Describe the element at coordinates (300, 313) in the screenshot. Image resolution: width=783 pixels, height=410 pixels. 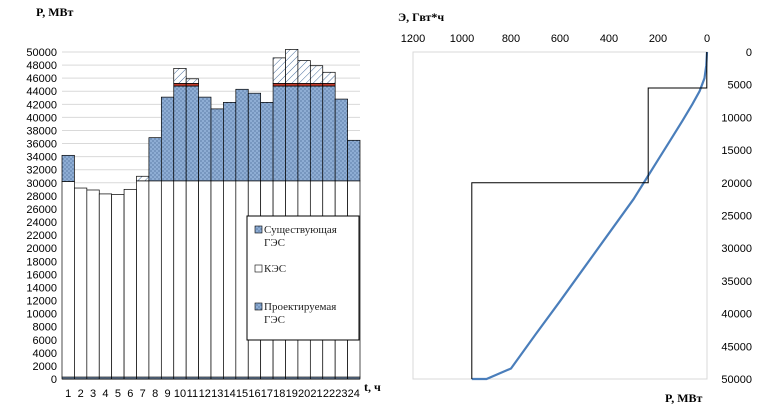
I see `legend-label-projected-hydro: Проектируемая ГЭС` at that location.